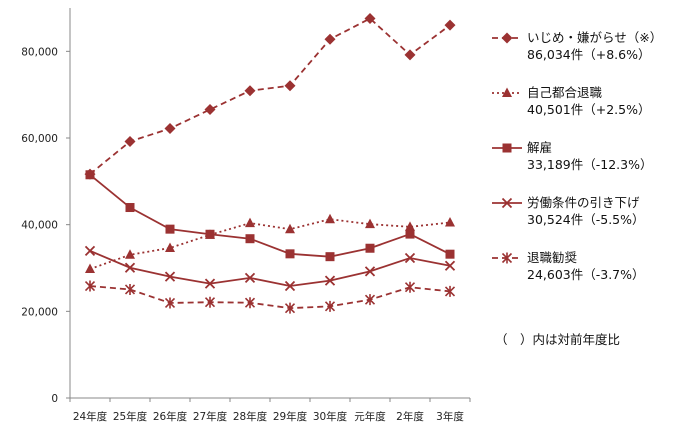 Image resolution: width=682 pixels, height=433 pixels. I want to click on x-tick-label: 27年度, so click(210, 416).